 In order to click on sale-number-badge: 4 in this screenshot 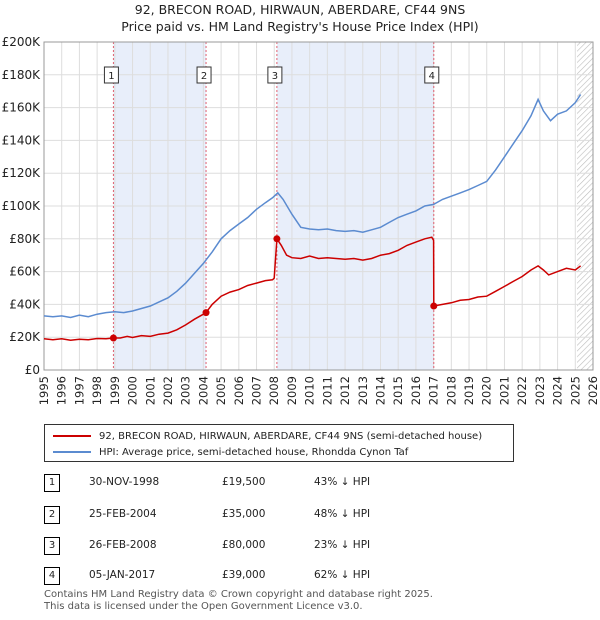, I will do `click(52, 576)`.